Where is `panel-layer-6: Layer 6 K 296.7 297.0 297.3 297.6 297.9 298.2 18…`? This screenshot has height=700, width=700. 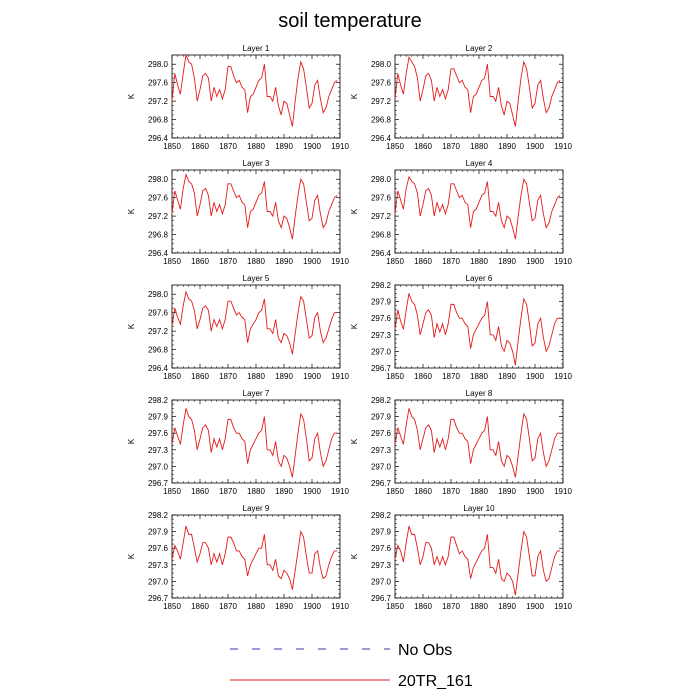
panel-layer-6: Layer 6 K 296.7 297.0 297.3 297.6 297.9 298.2 18… is located at coordinates (461, 327).